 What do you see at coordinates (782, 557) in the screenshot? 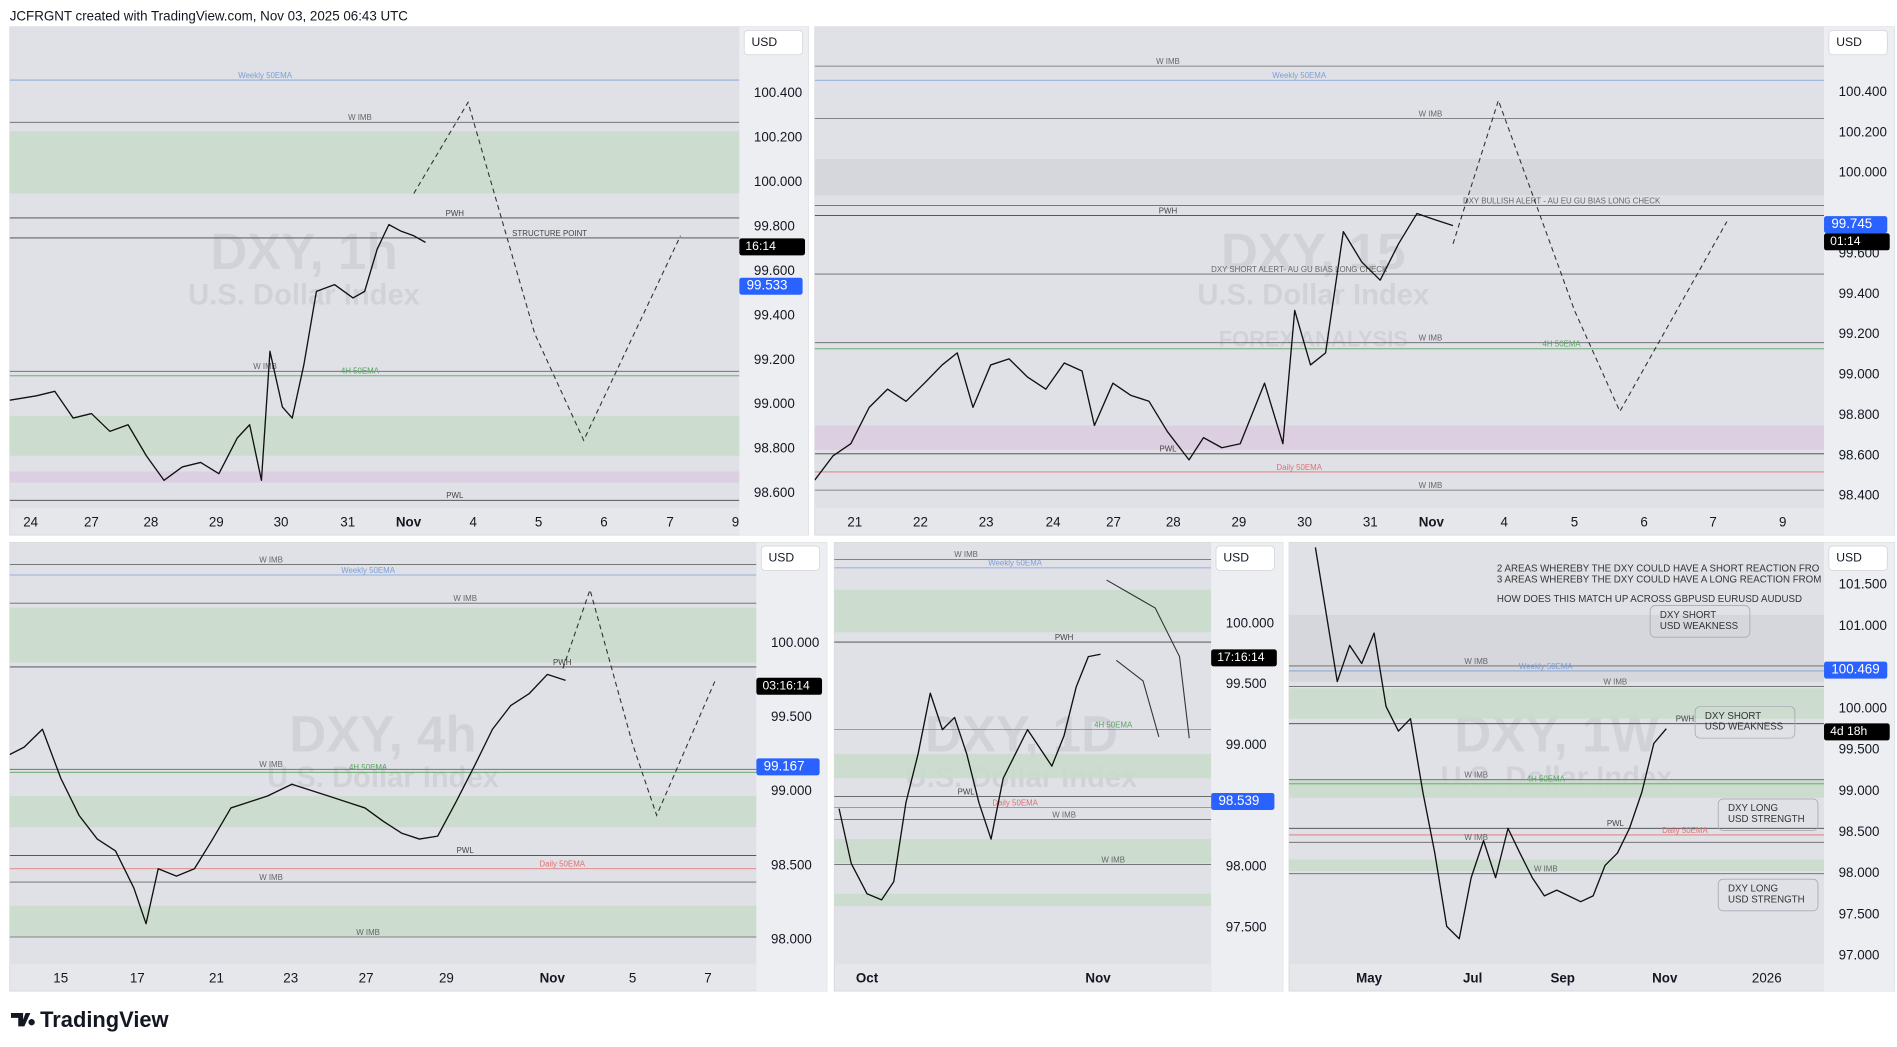
I see `currency-label: USD` at bounding box center [782, 557].